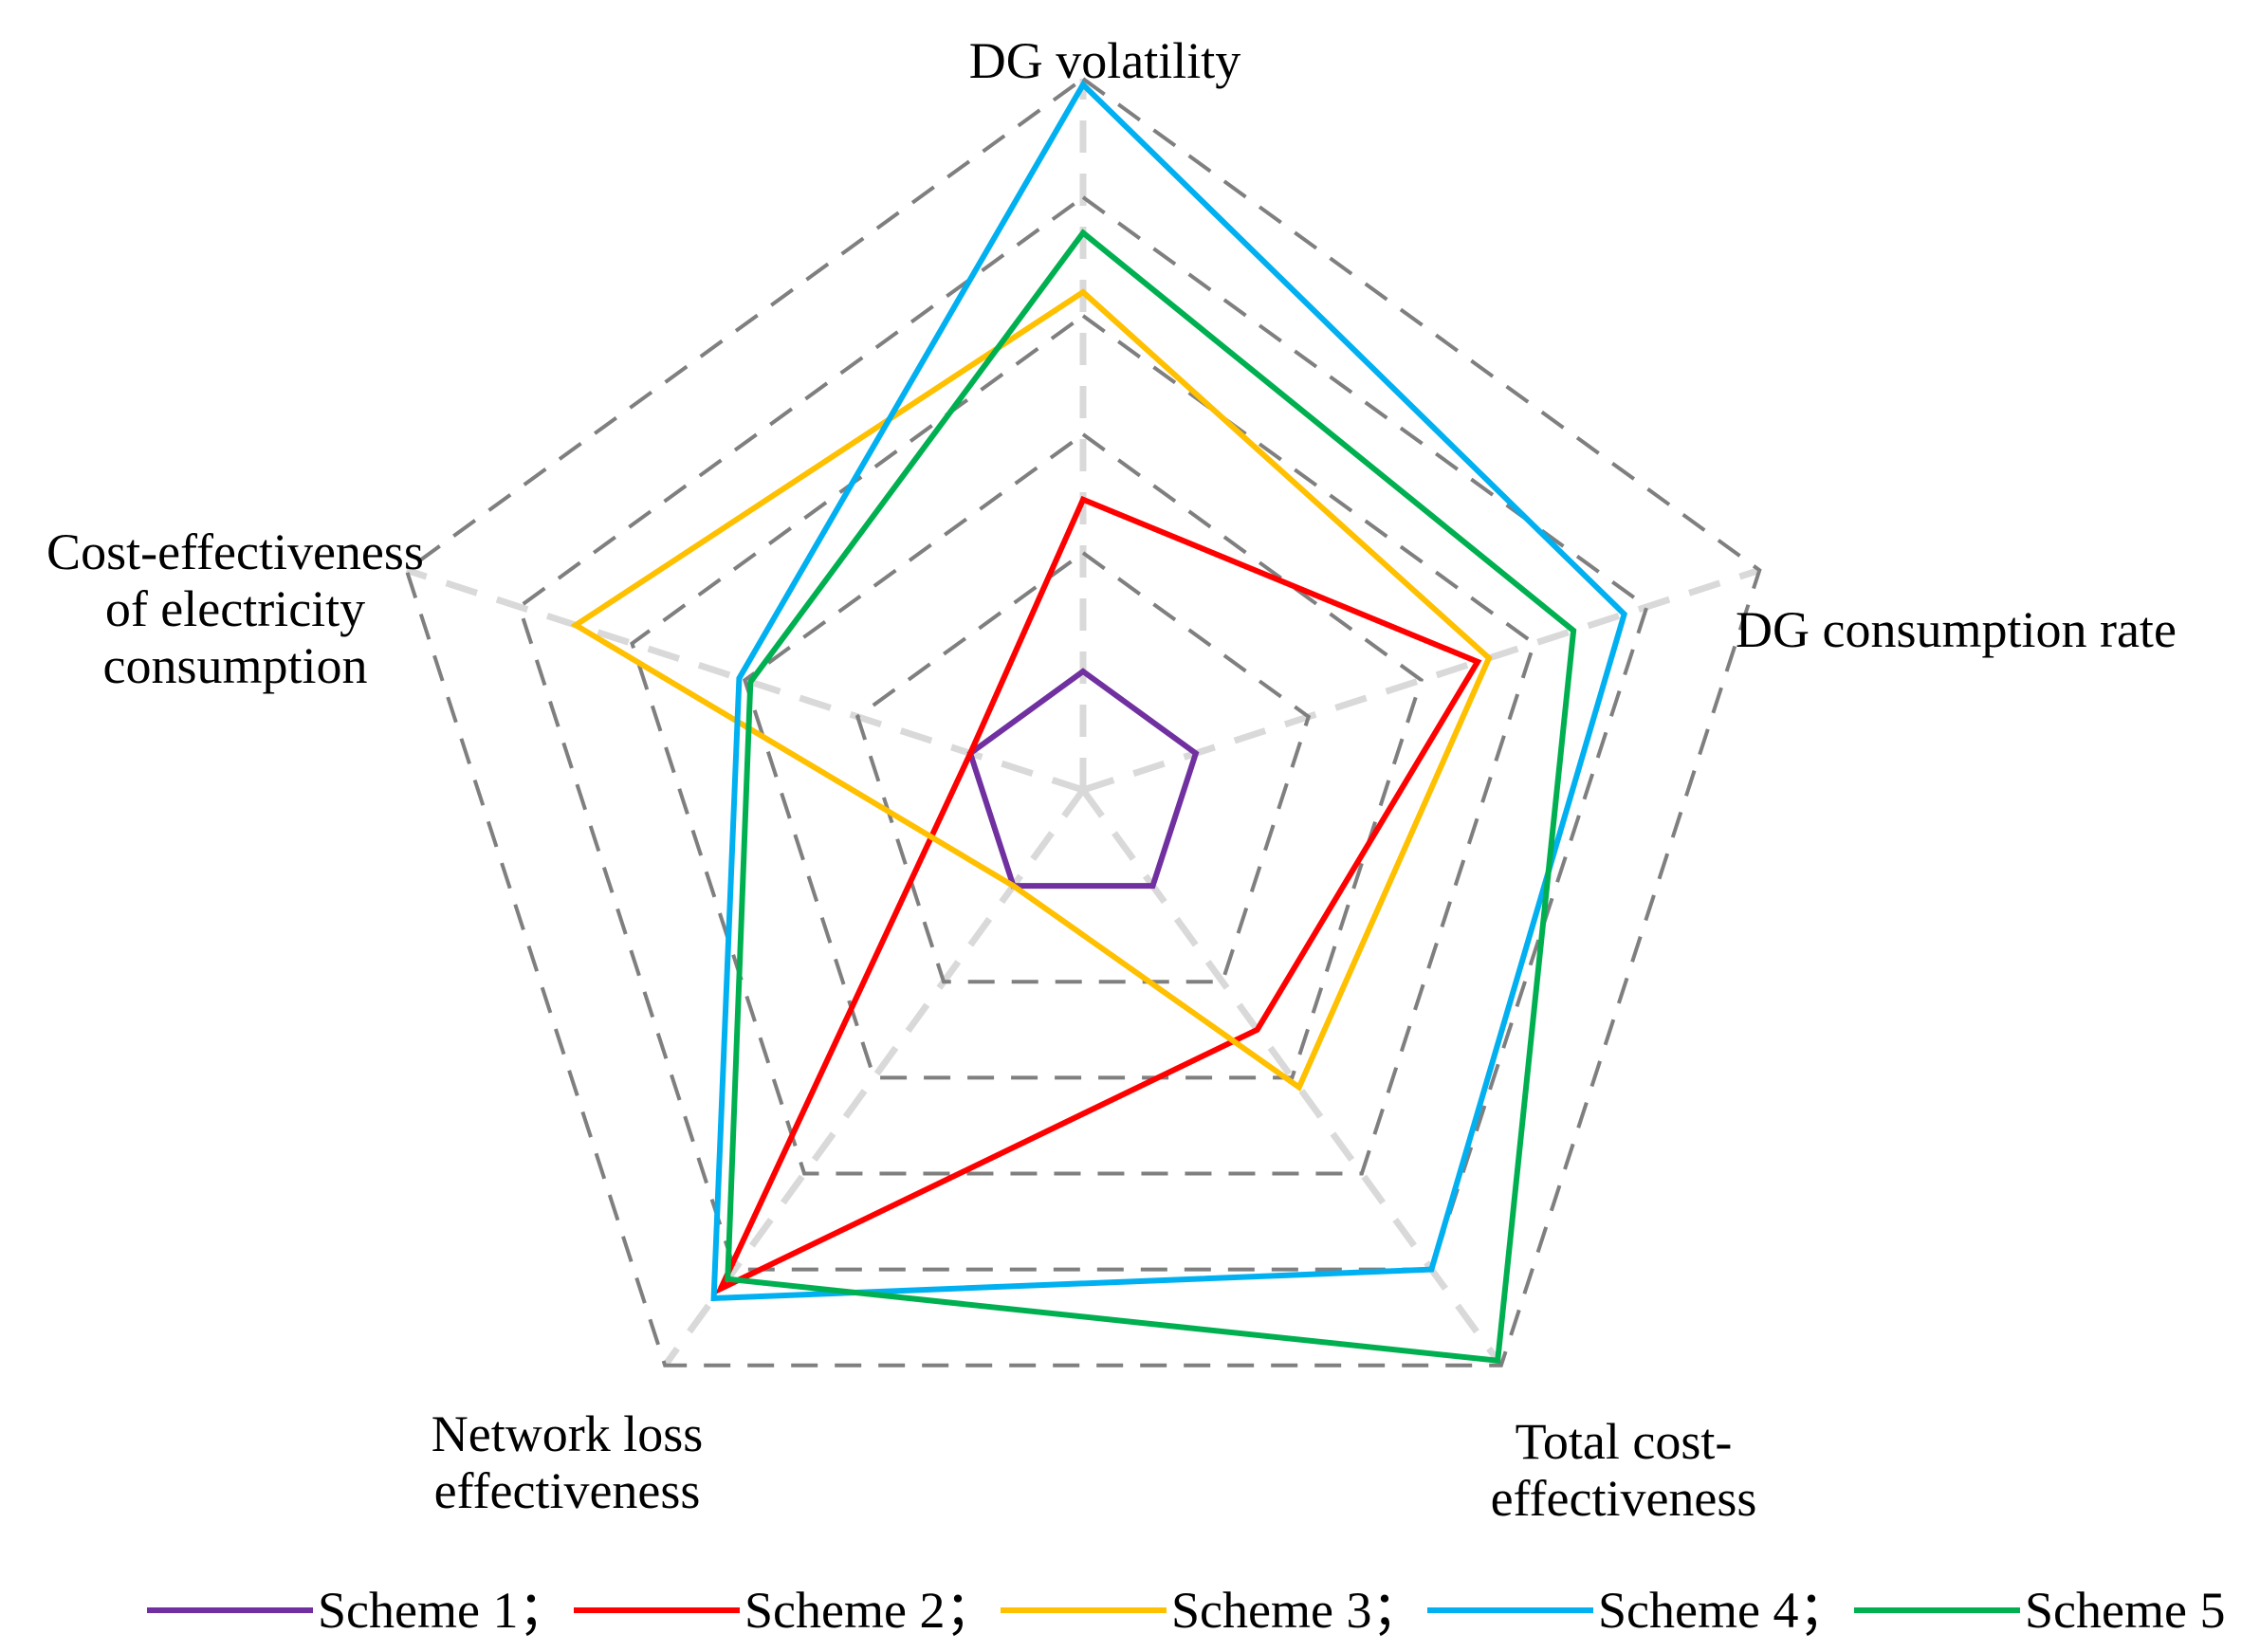  What do you see at coordinates (235, 665) in the screenshot?
I see `axis-label-cost-effectiveness-of-electricity-consumption-line-3: consumption` at bounding box center [235, 665].